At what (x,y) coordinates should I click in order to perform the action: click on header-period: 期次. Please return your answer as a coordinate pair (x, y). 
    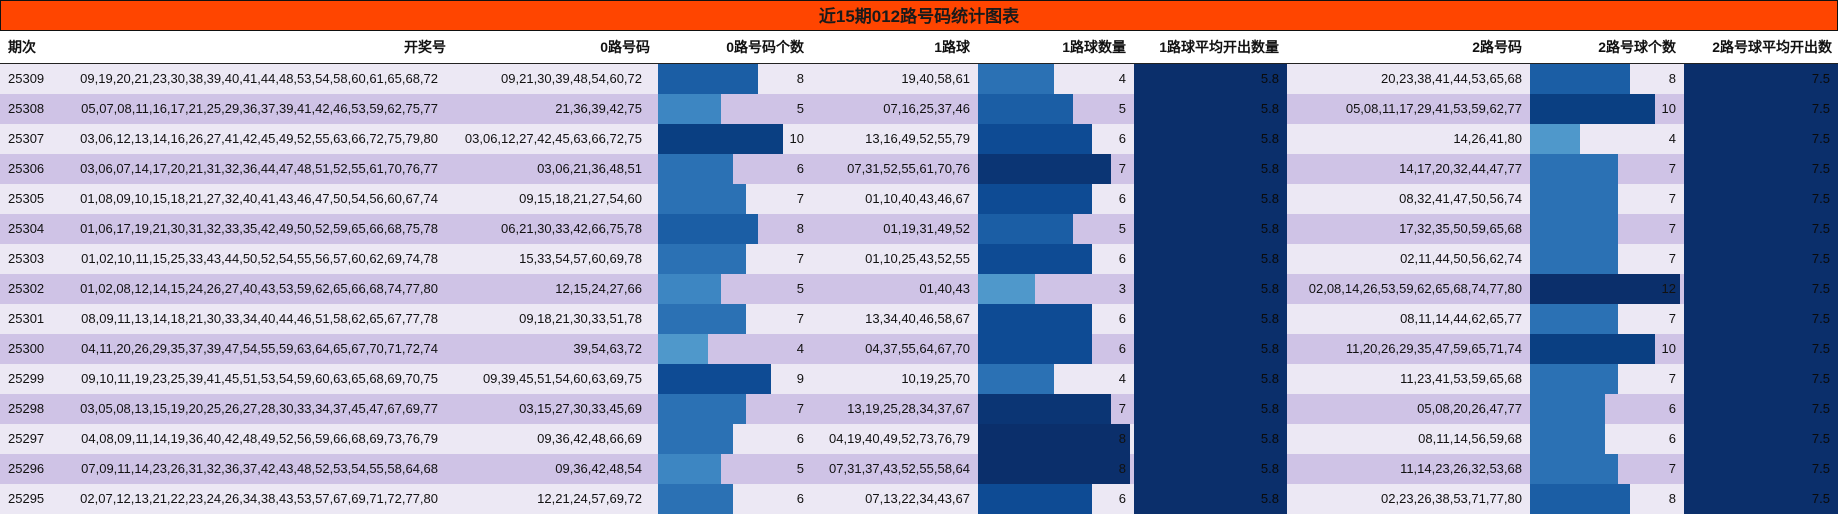
    Looking at the image, I should click on (22, 47).